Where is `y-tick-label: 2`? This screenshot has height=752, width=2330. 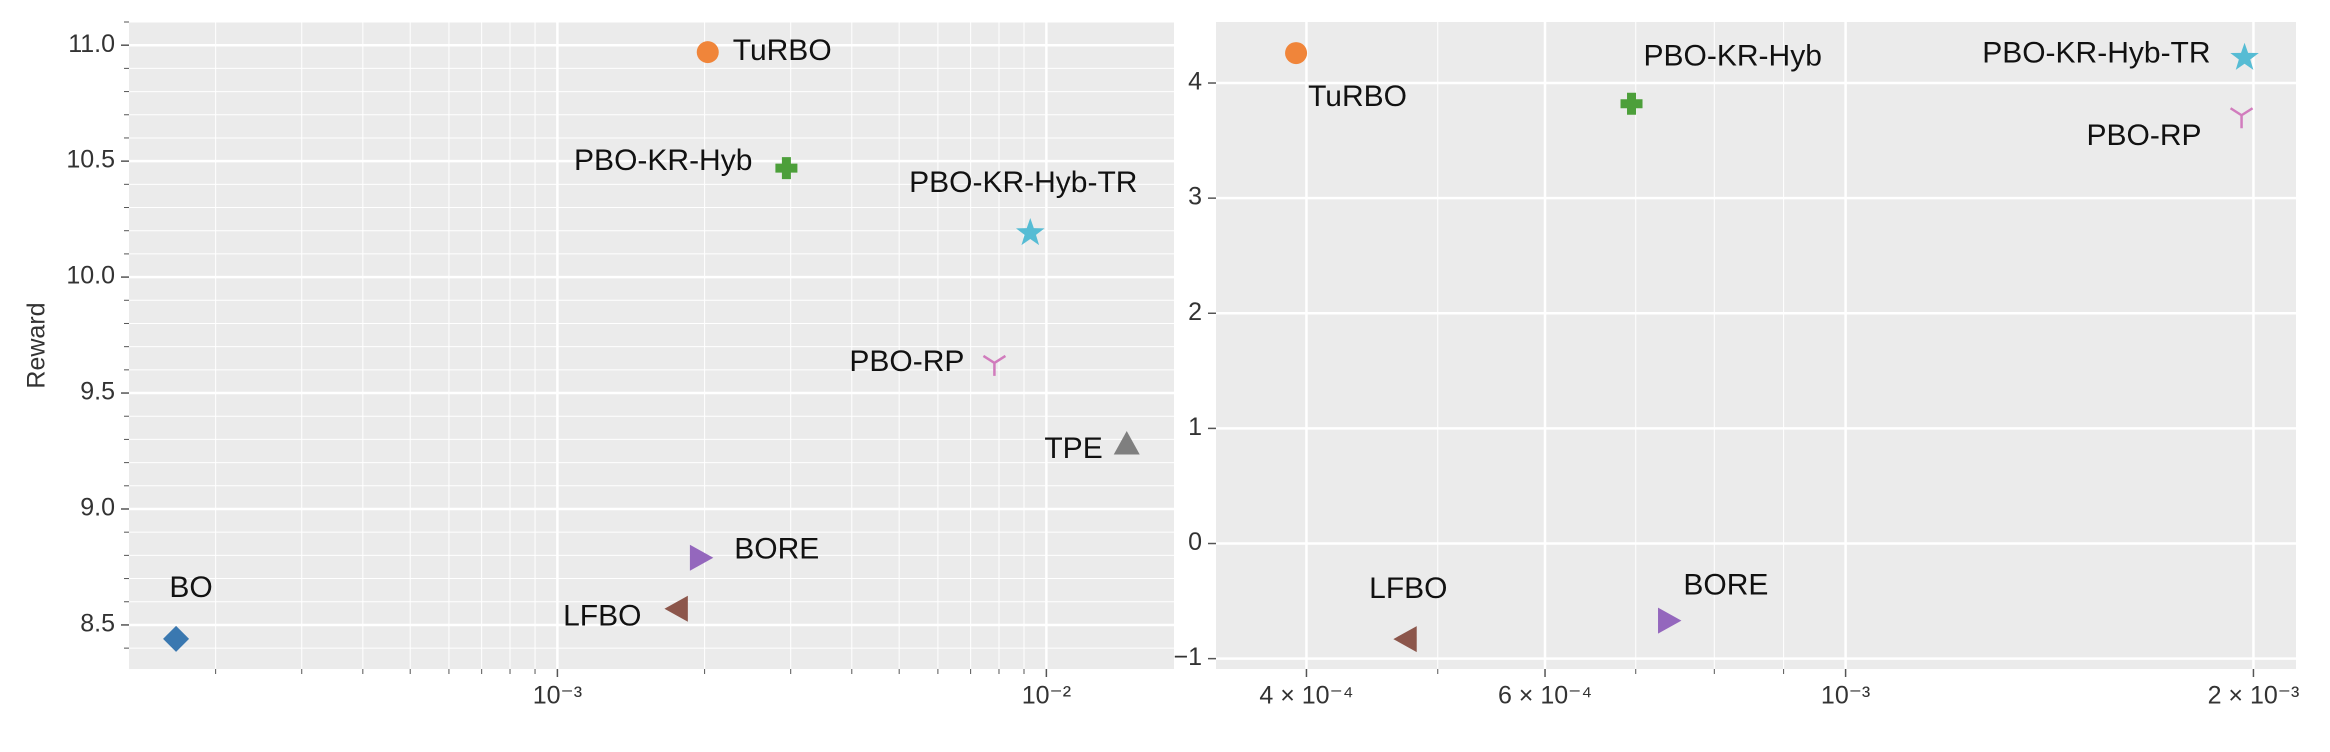
y-tick-label: 2 is located at coordinates (1195, 312).